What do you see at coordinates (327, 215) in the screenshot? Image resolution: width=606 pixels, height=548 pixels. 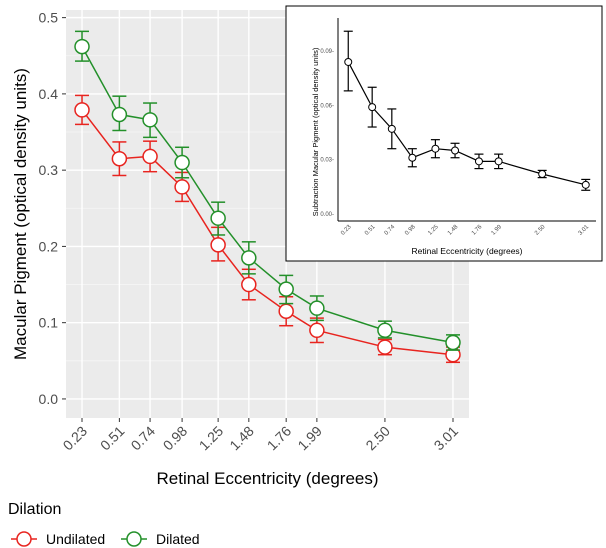 I see `inset-y-tick-label: 0.00-` at bounding box center [327, 215].